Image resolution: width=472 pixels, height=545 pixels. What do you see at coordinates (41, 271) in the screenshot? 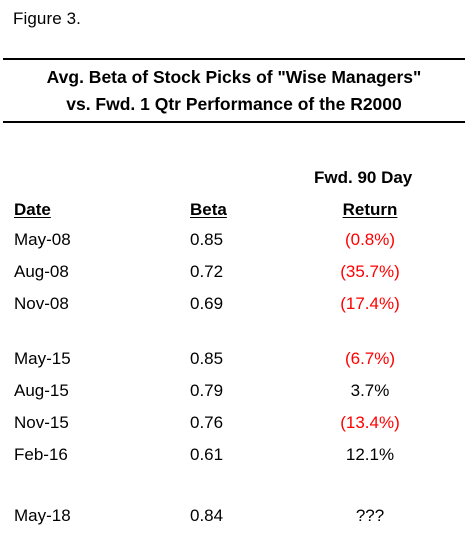
I see `date-cell: Aug-08` at bounding box center [41, 271].